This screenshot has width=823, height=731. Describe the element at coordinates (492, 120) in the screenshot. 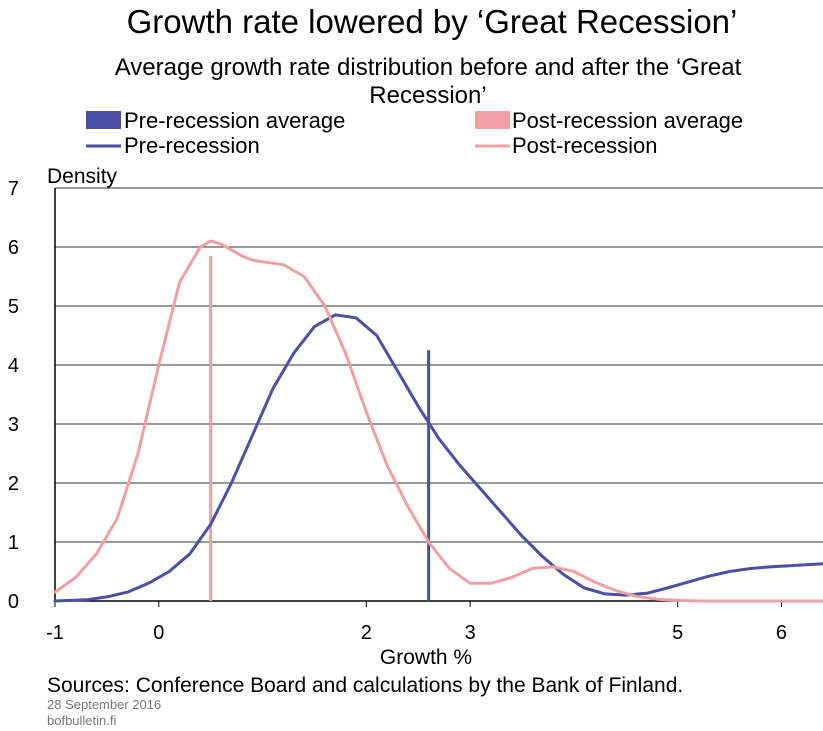

I see `legend-swatch-post-average` at that location.